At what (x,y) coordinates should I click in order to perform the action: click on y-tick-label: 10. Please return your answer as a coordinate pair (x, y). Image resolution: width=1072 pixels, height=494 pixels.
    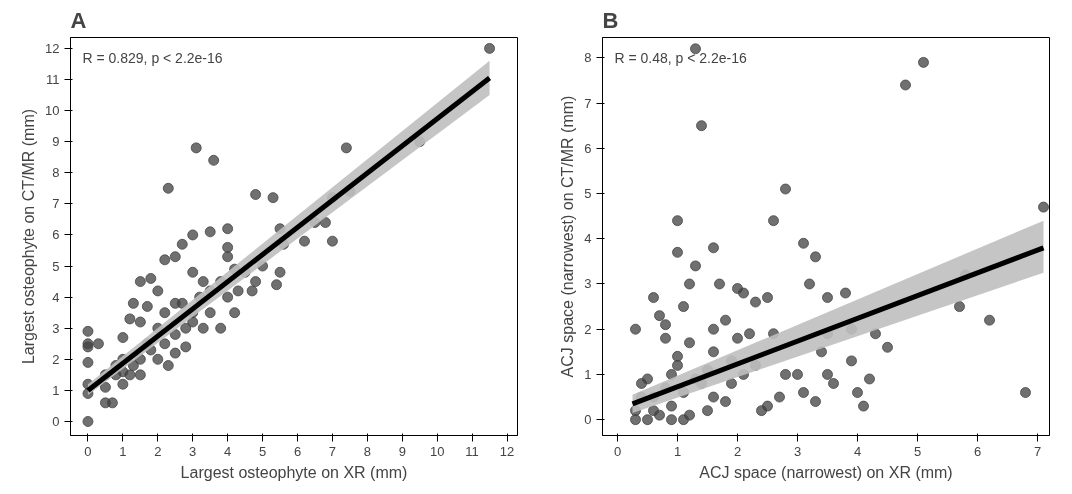
    Looking at the image, I should click on (52, 111).